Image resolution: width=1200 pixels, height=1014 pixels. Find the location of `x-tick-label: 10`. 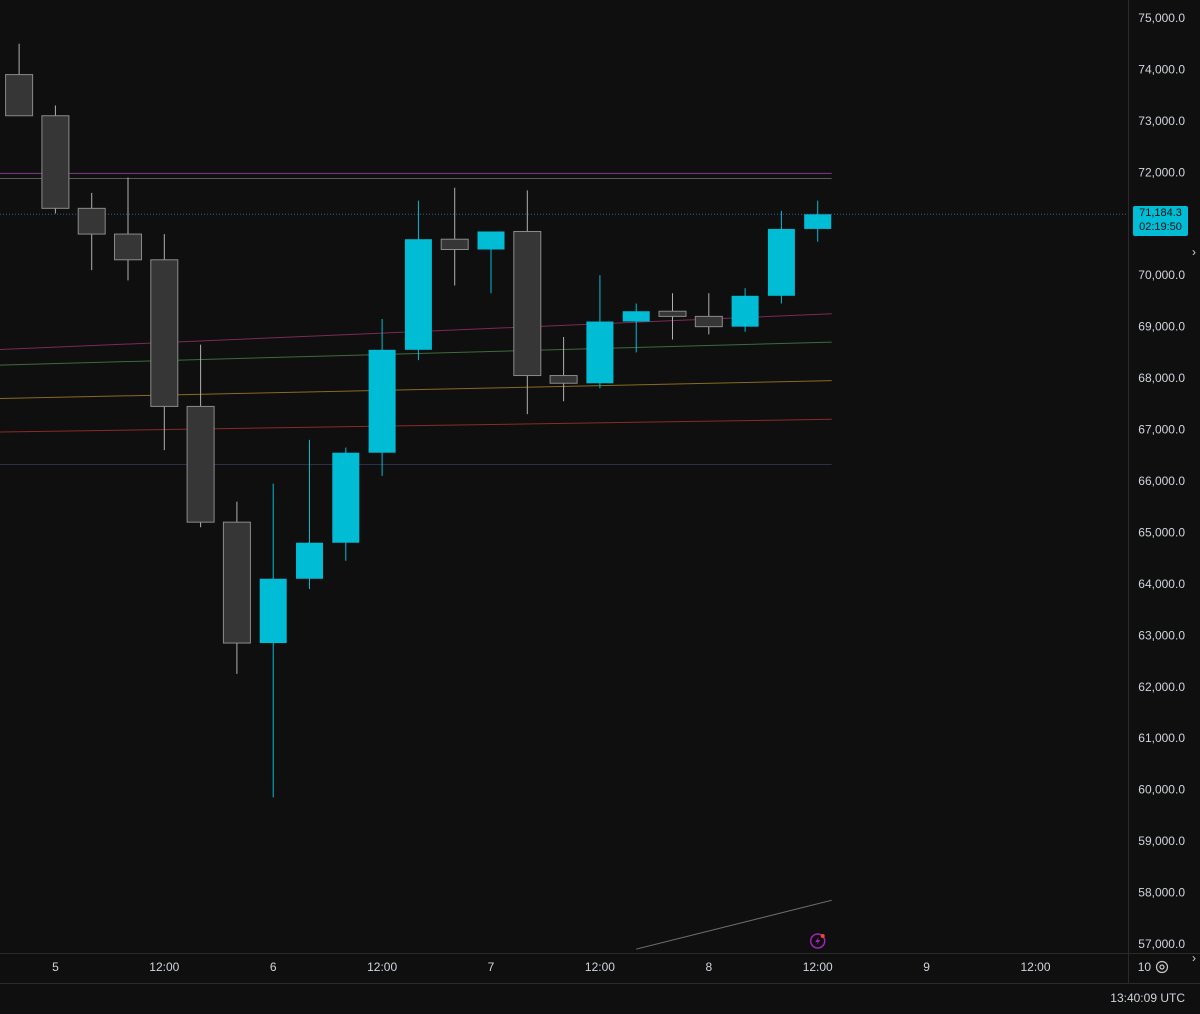

x-tick-label: 10 is located at coordinates (1145, 967).